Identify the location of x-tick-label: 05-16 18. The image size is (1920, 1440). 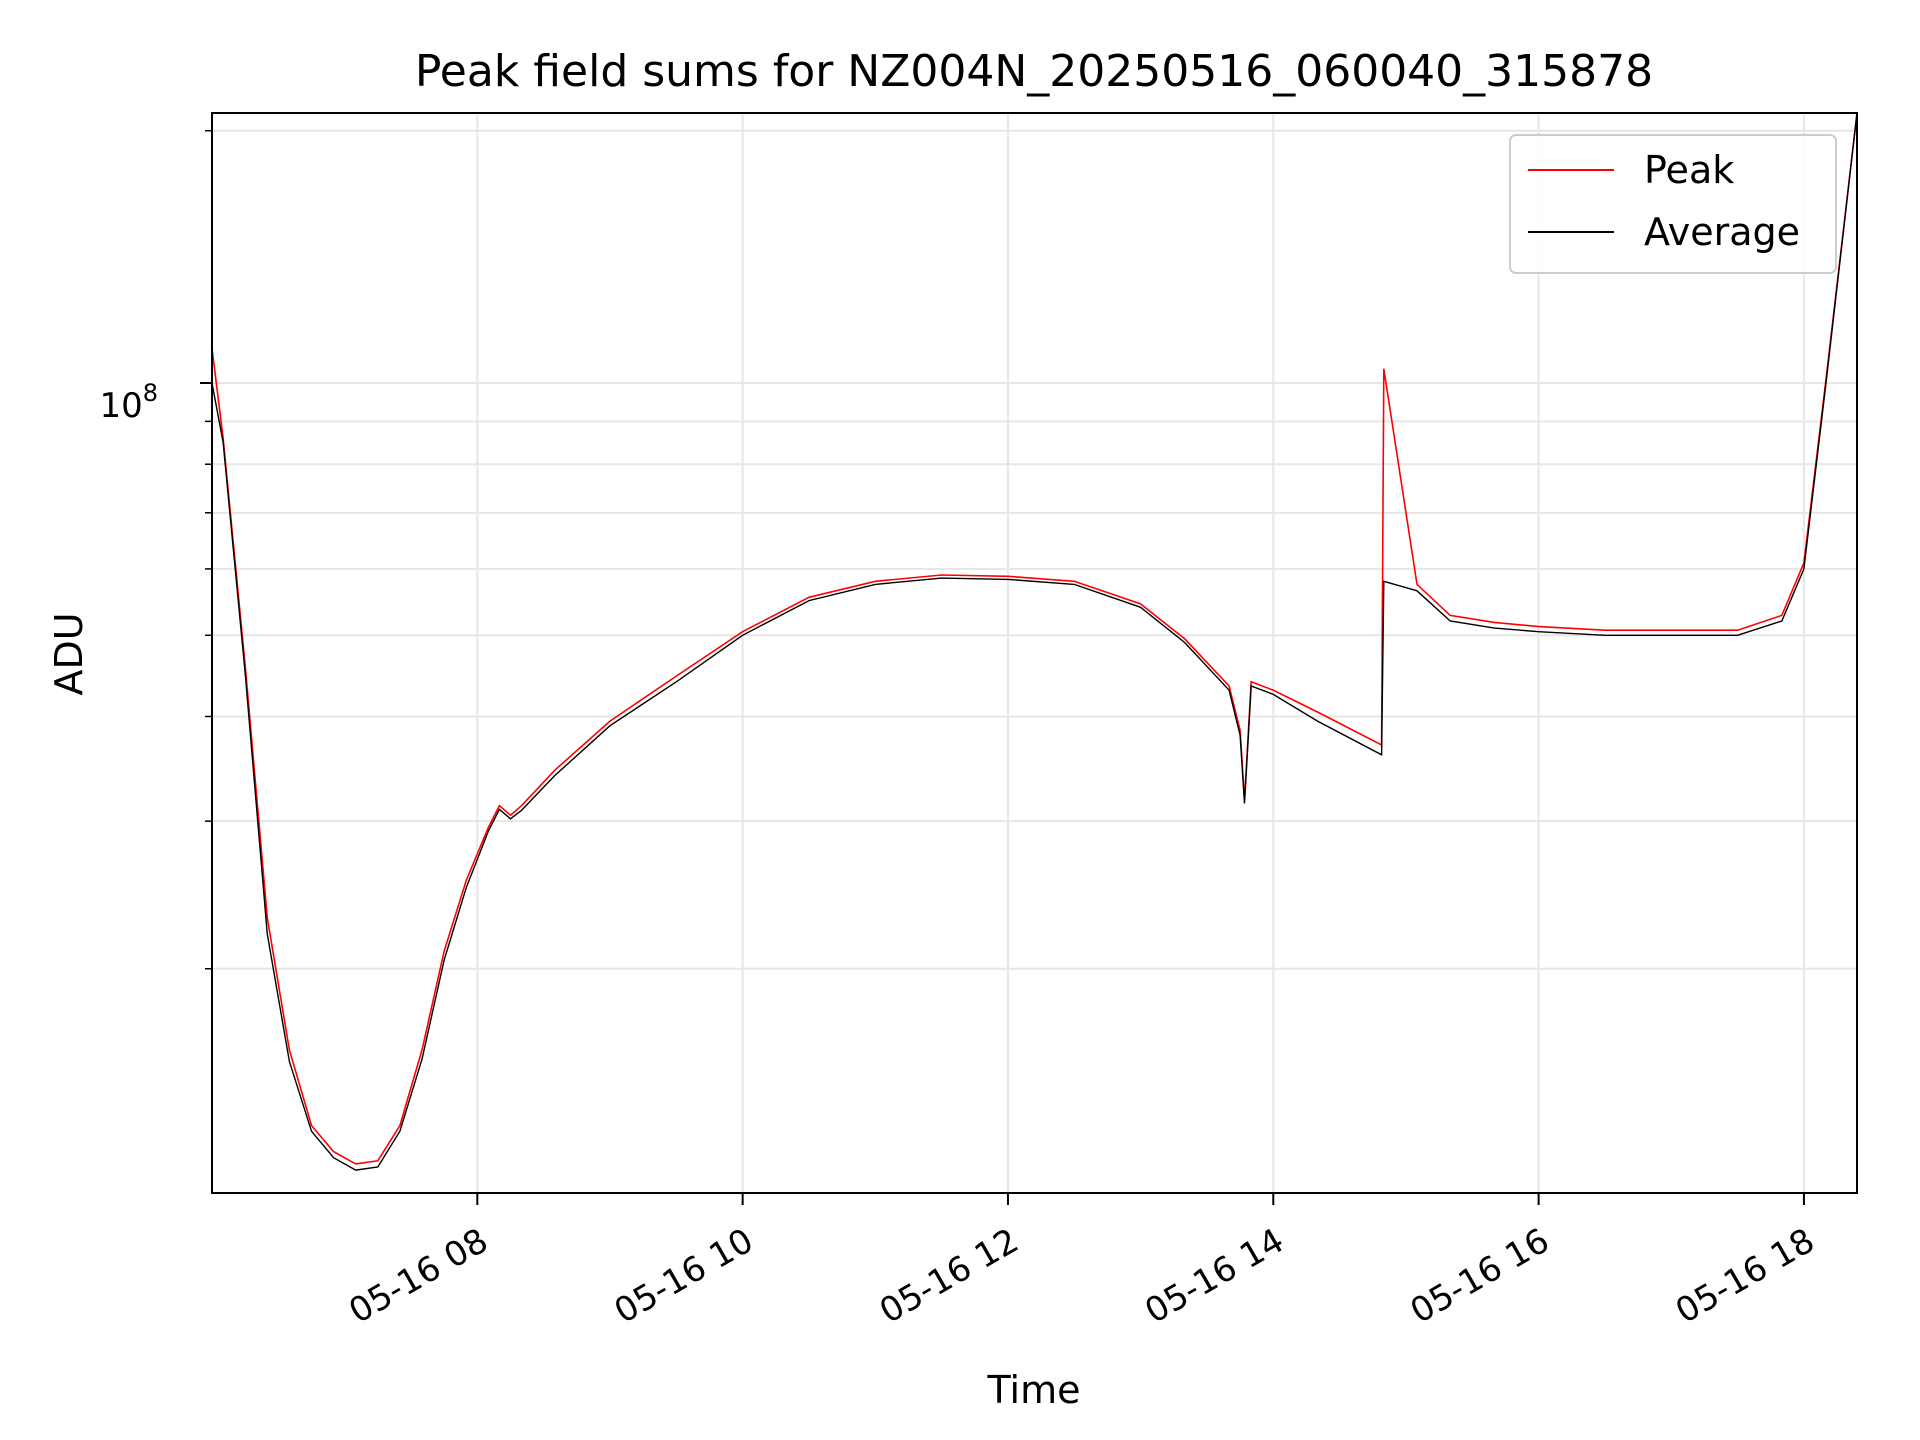
(1745, 1276).